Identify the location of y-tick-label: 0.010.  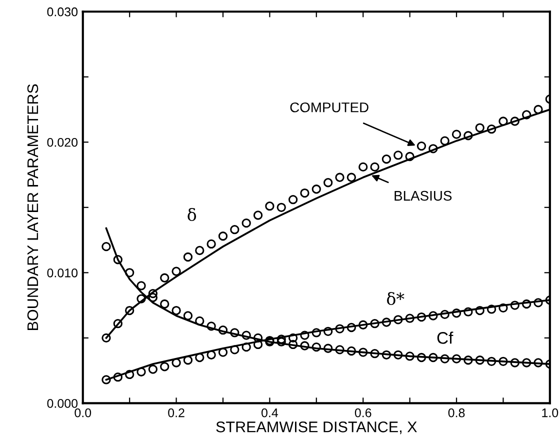
(62, 273).